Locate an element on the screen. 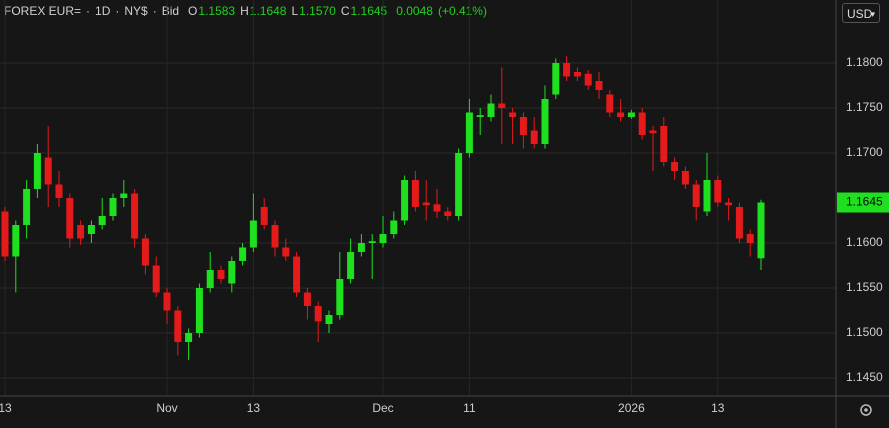 The width and height of the screenshot is (889, 428). ohlc-value: 1.1570 is located at coordinates (317, 11).